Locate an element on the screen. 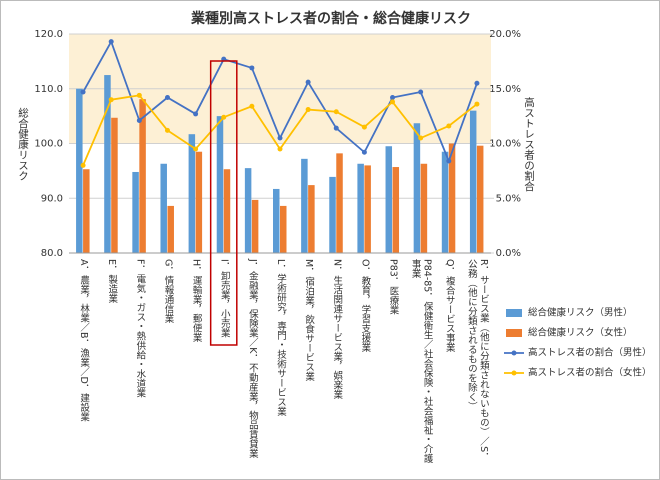  x-tick-label: R．サービス業（他に分類されないもの）／S．公務（他に分類されるものを除く） is located at coordinates (477, 360).